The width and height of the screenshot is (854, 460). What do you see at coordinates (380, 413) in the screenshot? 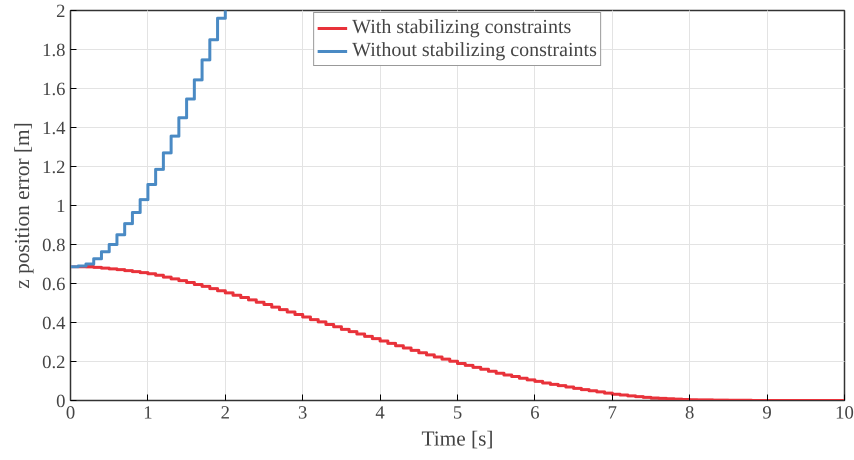
I see `x-tick-label: 4` at bounding box center [380, 413].